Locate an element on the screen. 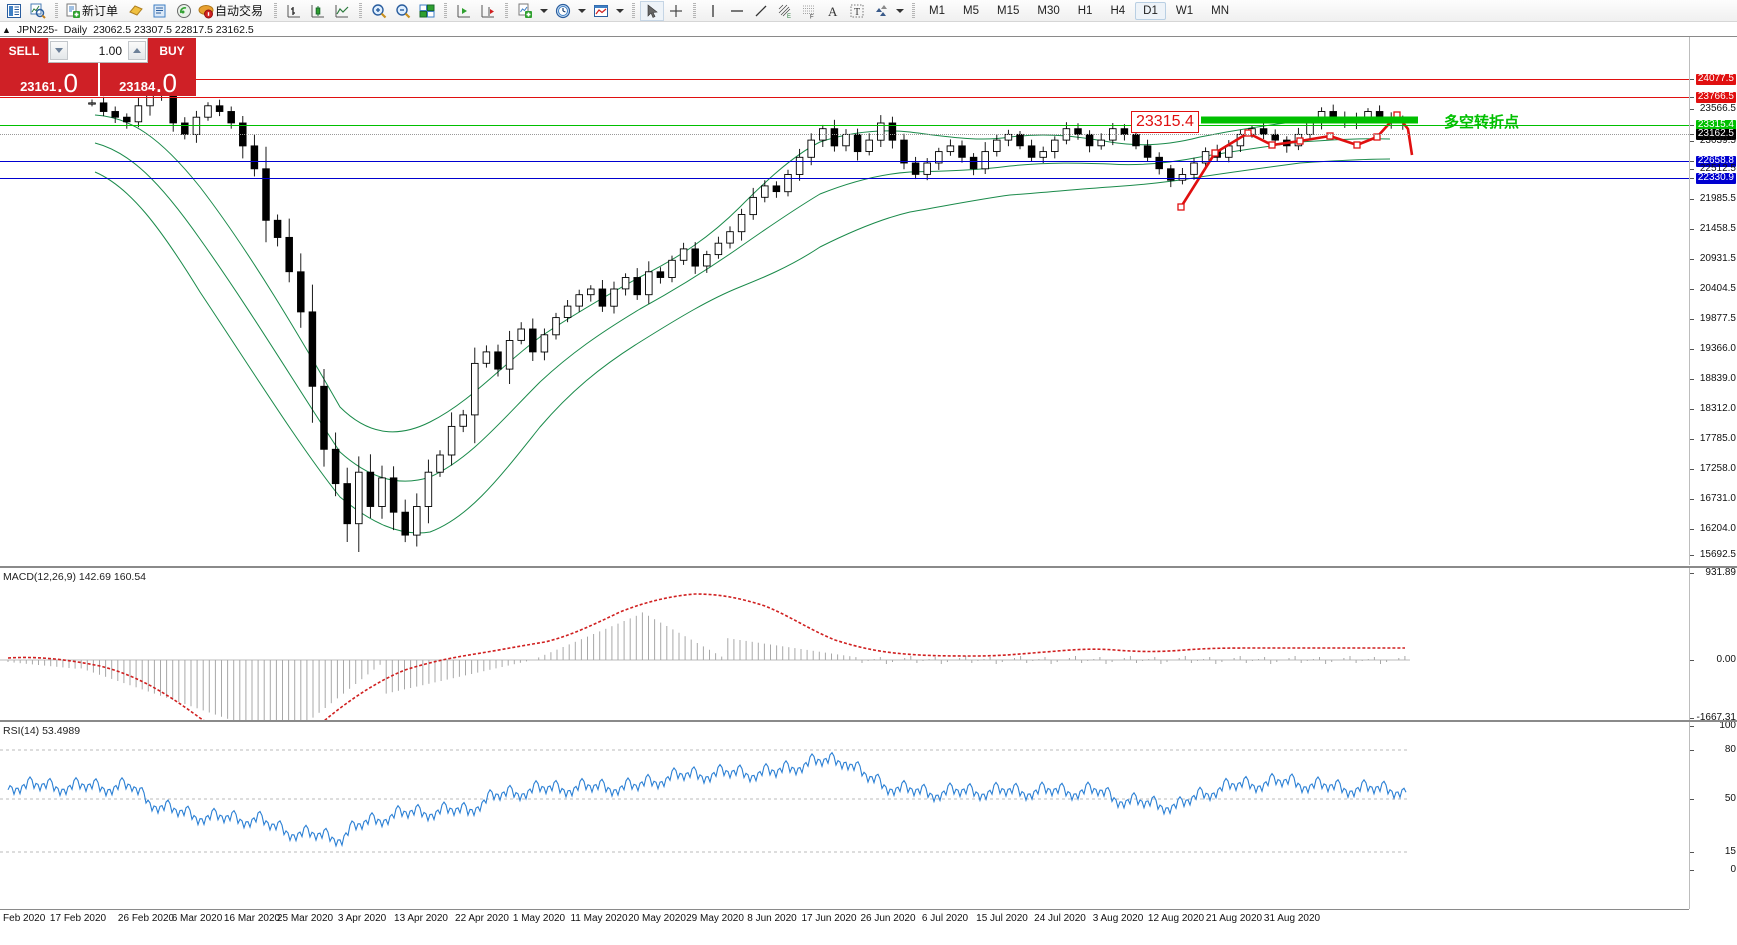 The image size is (1737, 945). templates-icon is located at coordinates (601, 11).